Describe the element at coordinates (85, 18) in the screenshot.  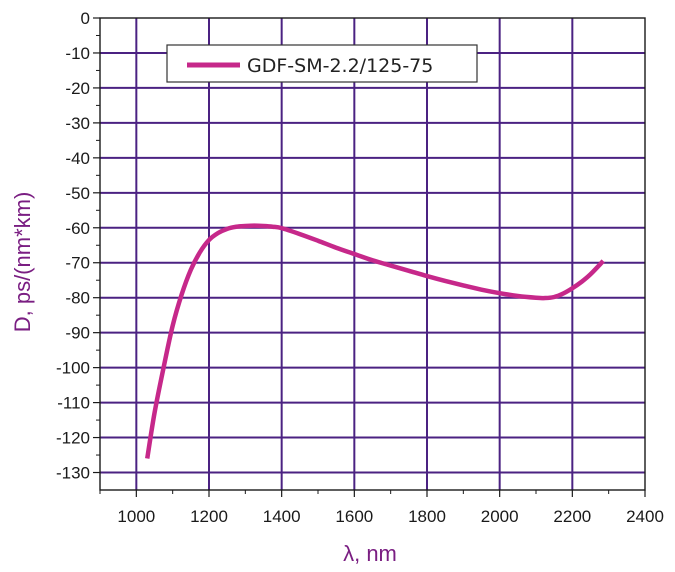
I see `y-tick-label: 0` at that location.